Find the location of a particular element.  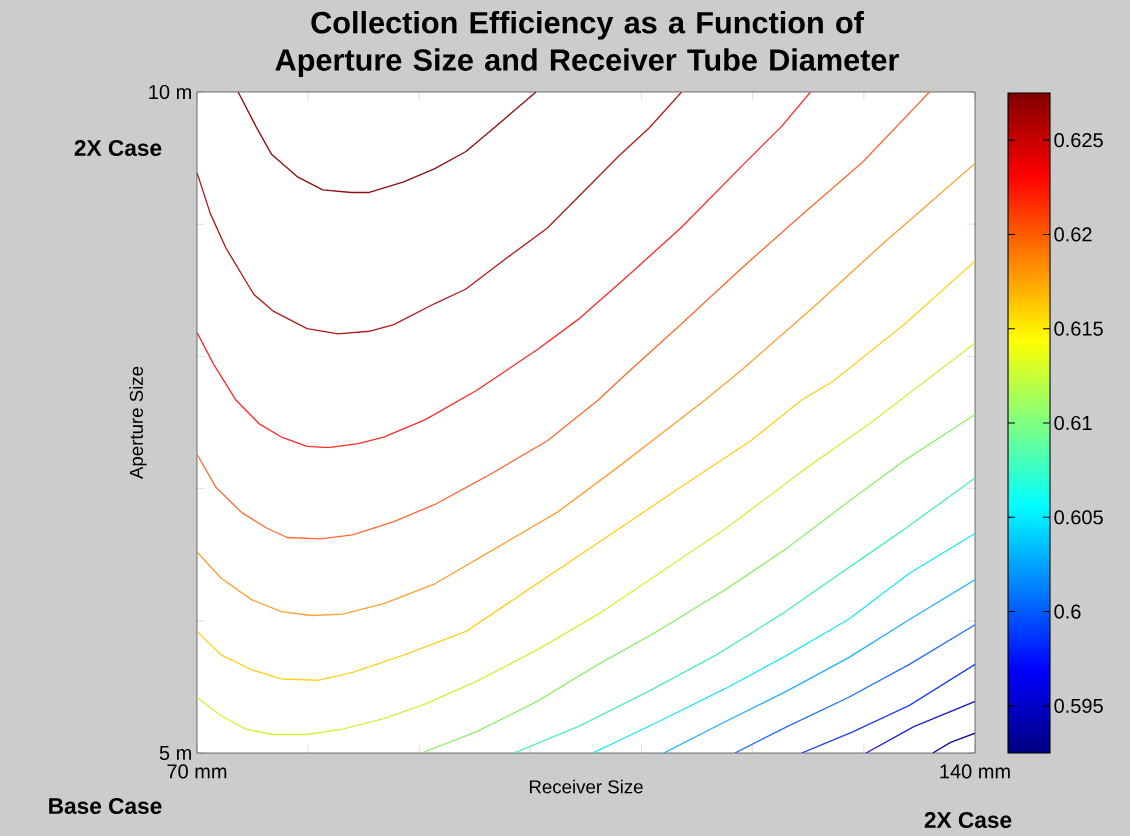

y-tick-label: 10 m is located at coordinates (170, 92).